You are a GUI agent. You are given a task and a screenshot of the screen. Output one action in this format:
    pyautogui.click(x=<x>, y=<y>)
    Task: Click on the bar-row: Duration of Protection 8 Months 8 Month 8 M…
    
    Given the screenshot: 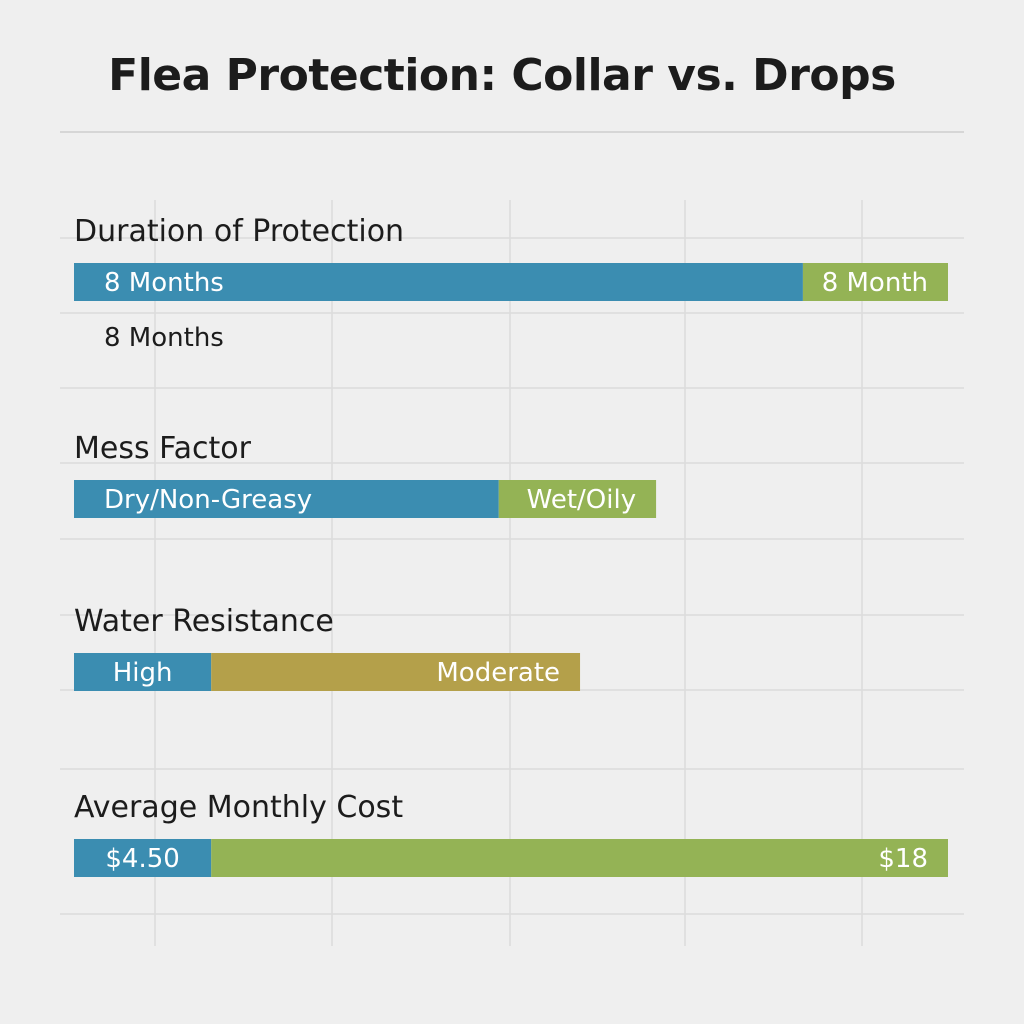 What is the action you would take?
    pyautogui.click(x=511, y=283)
    